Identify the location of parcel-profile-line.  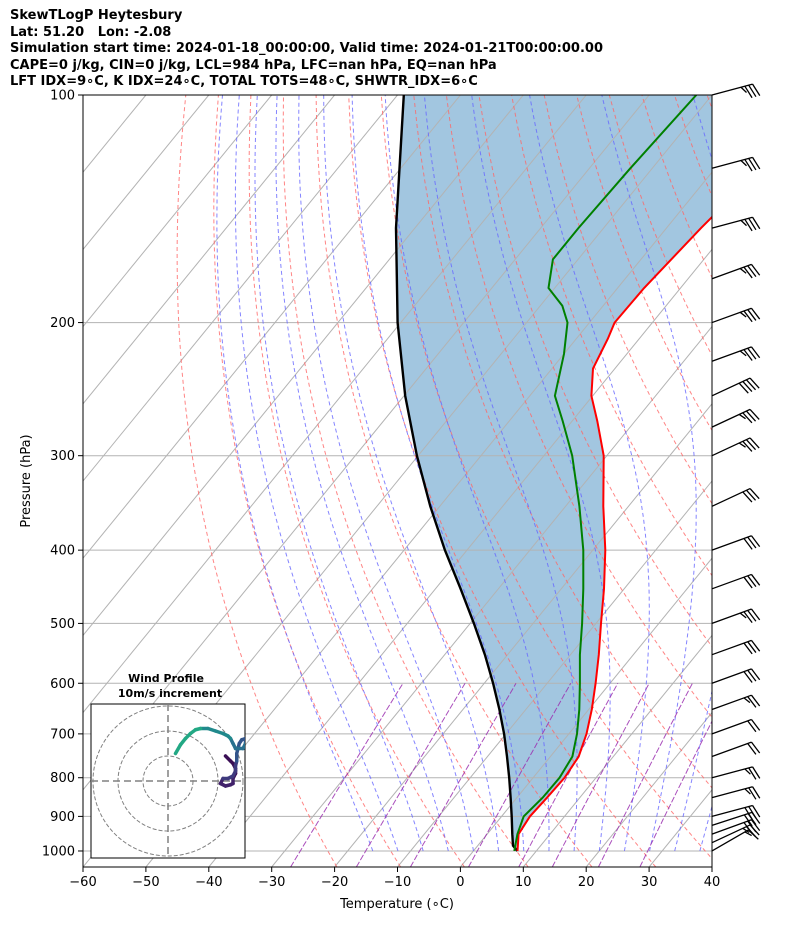
(456, 473).